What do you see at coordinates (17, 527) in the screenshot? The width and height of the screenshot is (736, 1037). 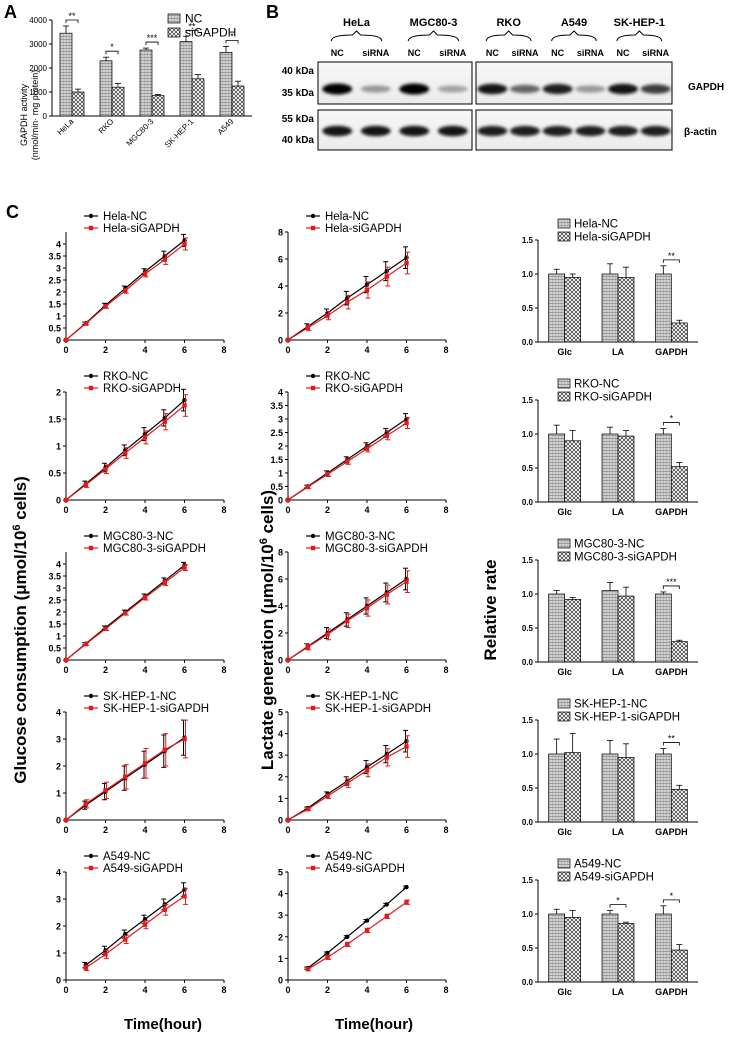 I see `glucose-ylabel-sup: 6` at bounding box center [17, 527].